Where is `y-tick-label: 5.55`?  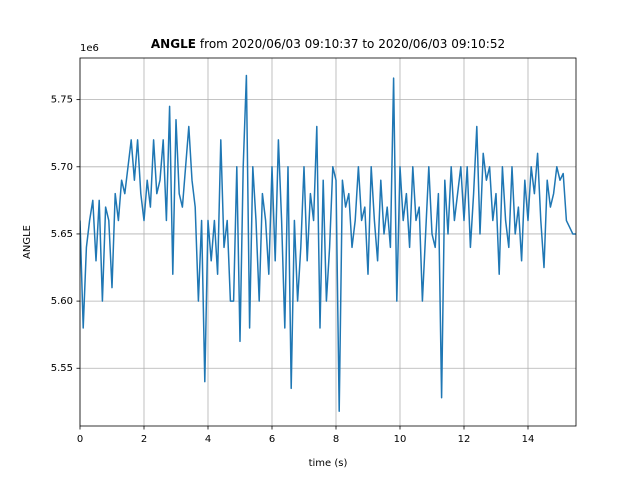 y-tick-label: 5.55 is located at coordinates (62, 368).